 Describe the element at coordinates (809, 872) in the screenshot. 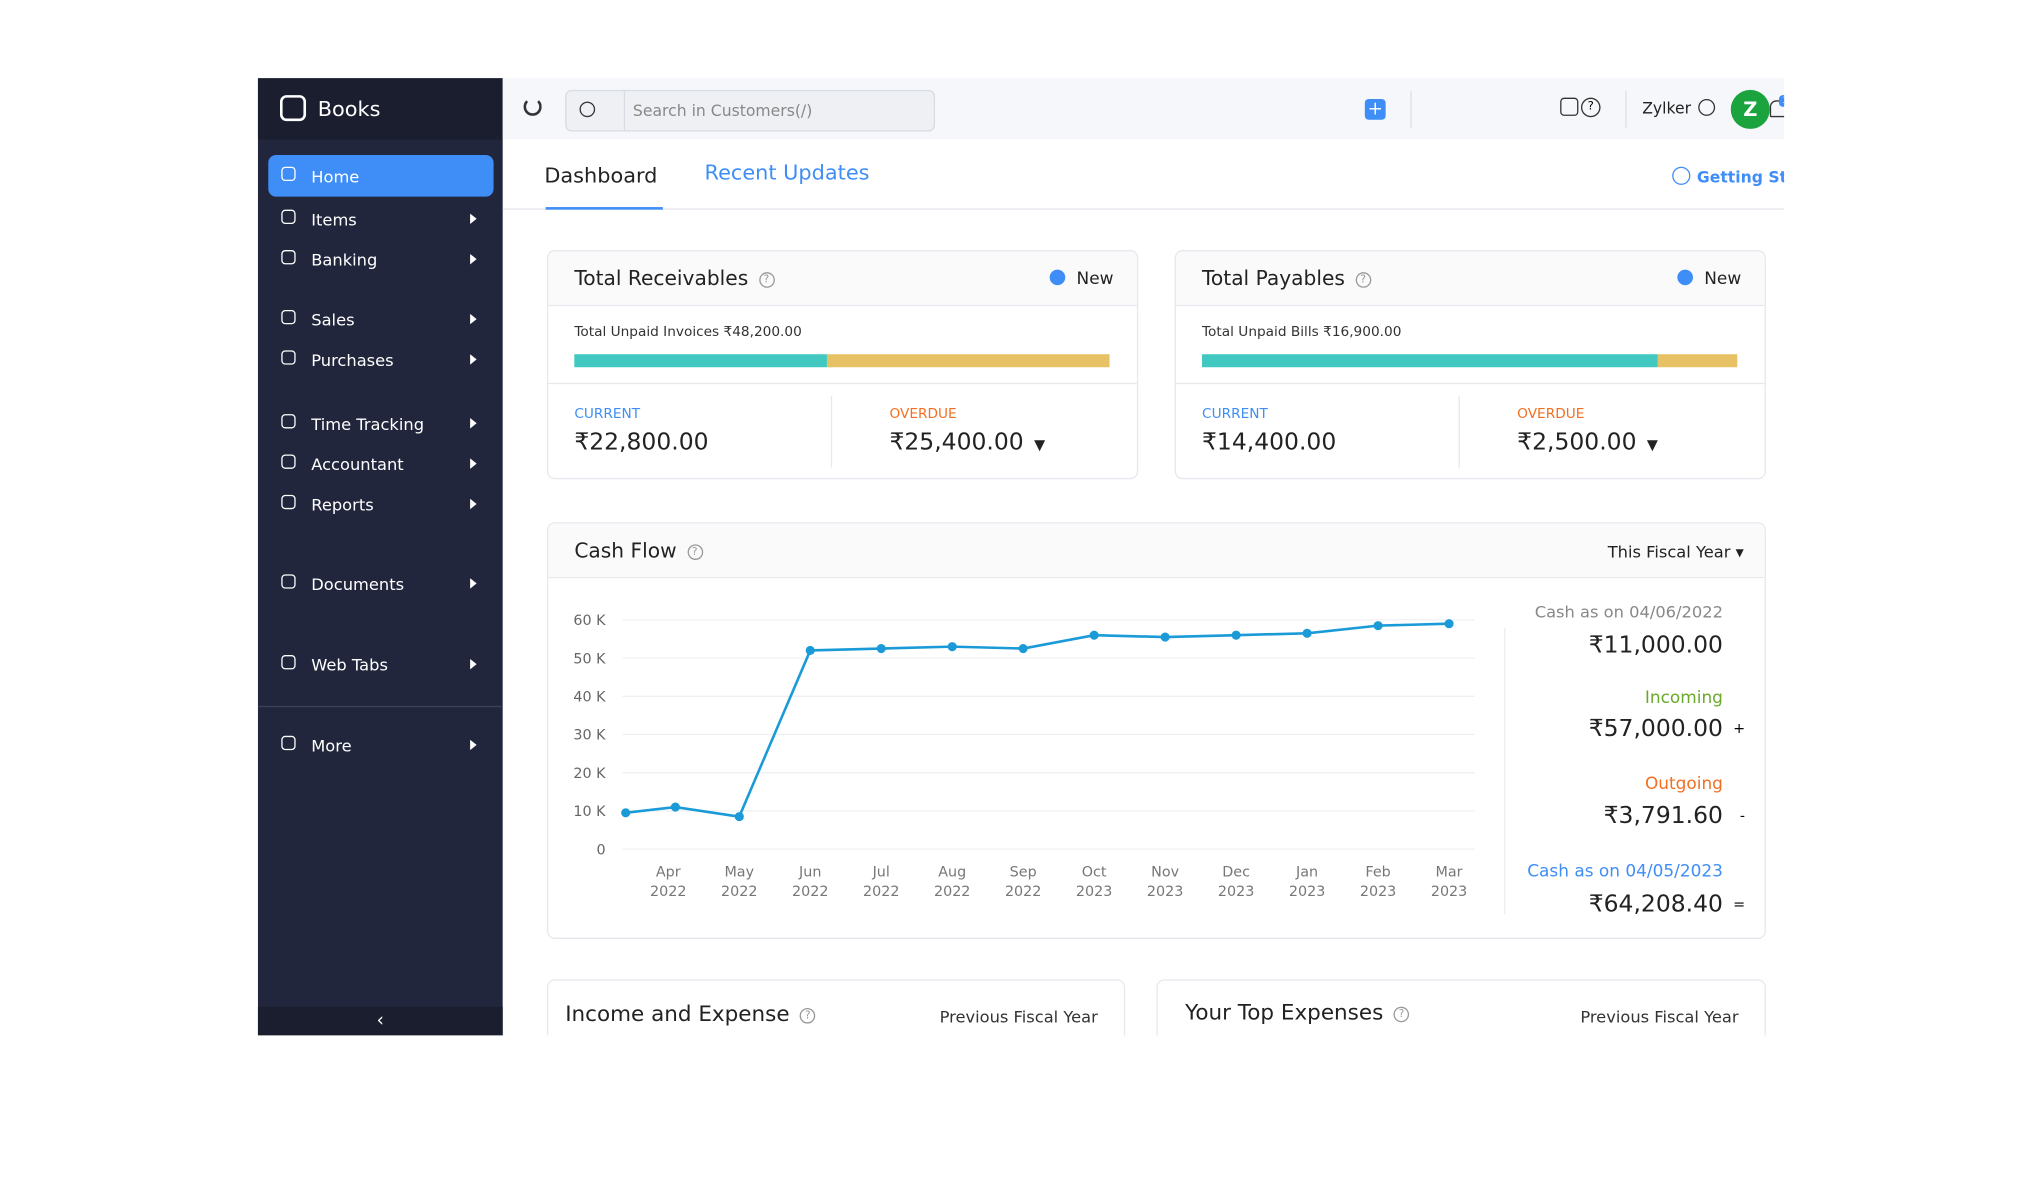

I see `label-line: Jun` at that location.